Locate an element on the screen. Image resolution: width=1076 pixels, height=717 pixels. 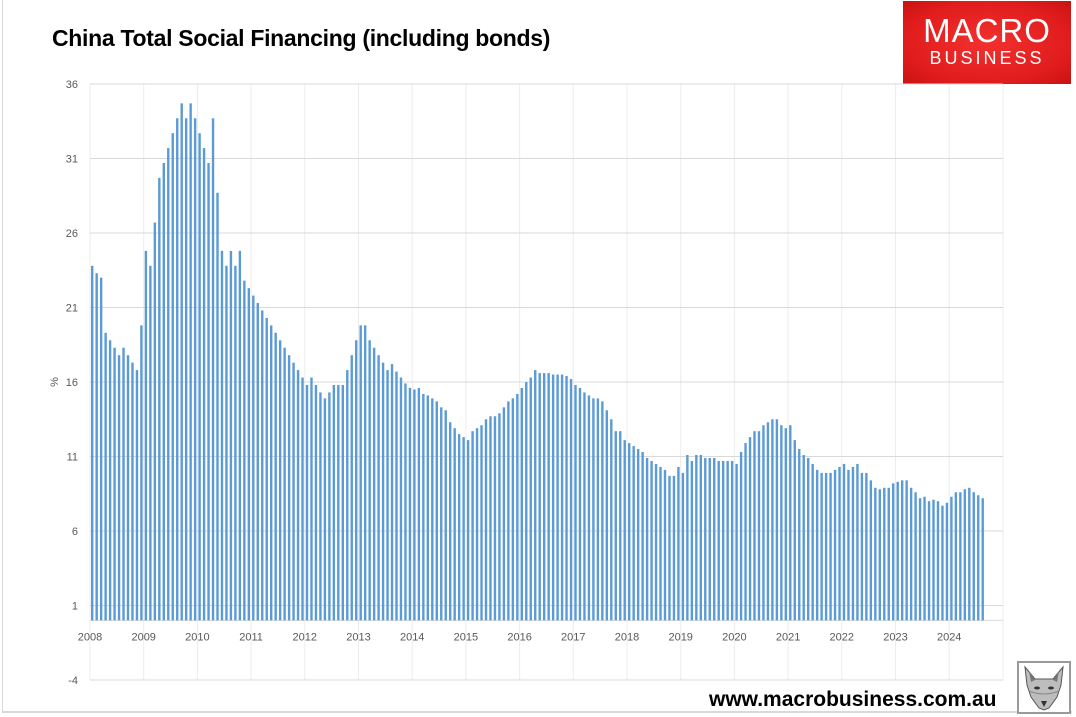
y-tick-label: 21 is located at coordinates (72, 309).